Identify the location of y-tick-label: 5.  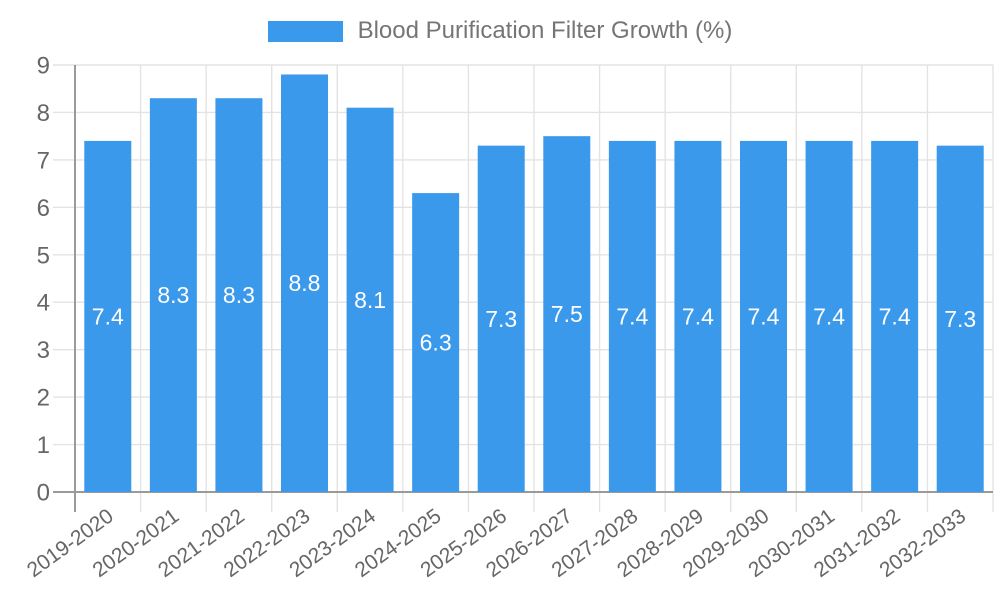
(43, 255).